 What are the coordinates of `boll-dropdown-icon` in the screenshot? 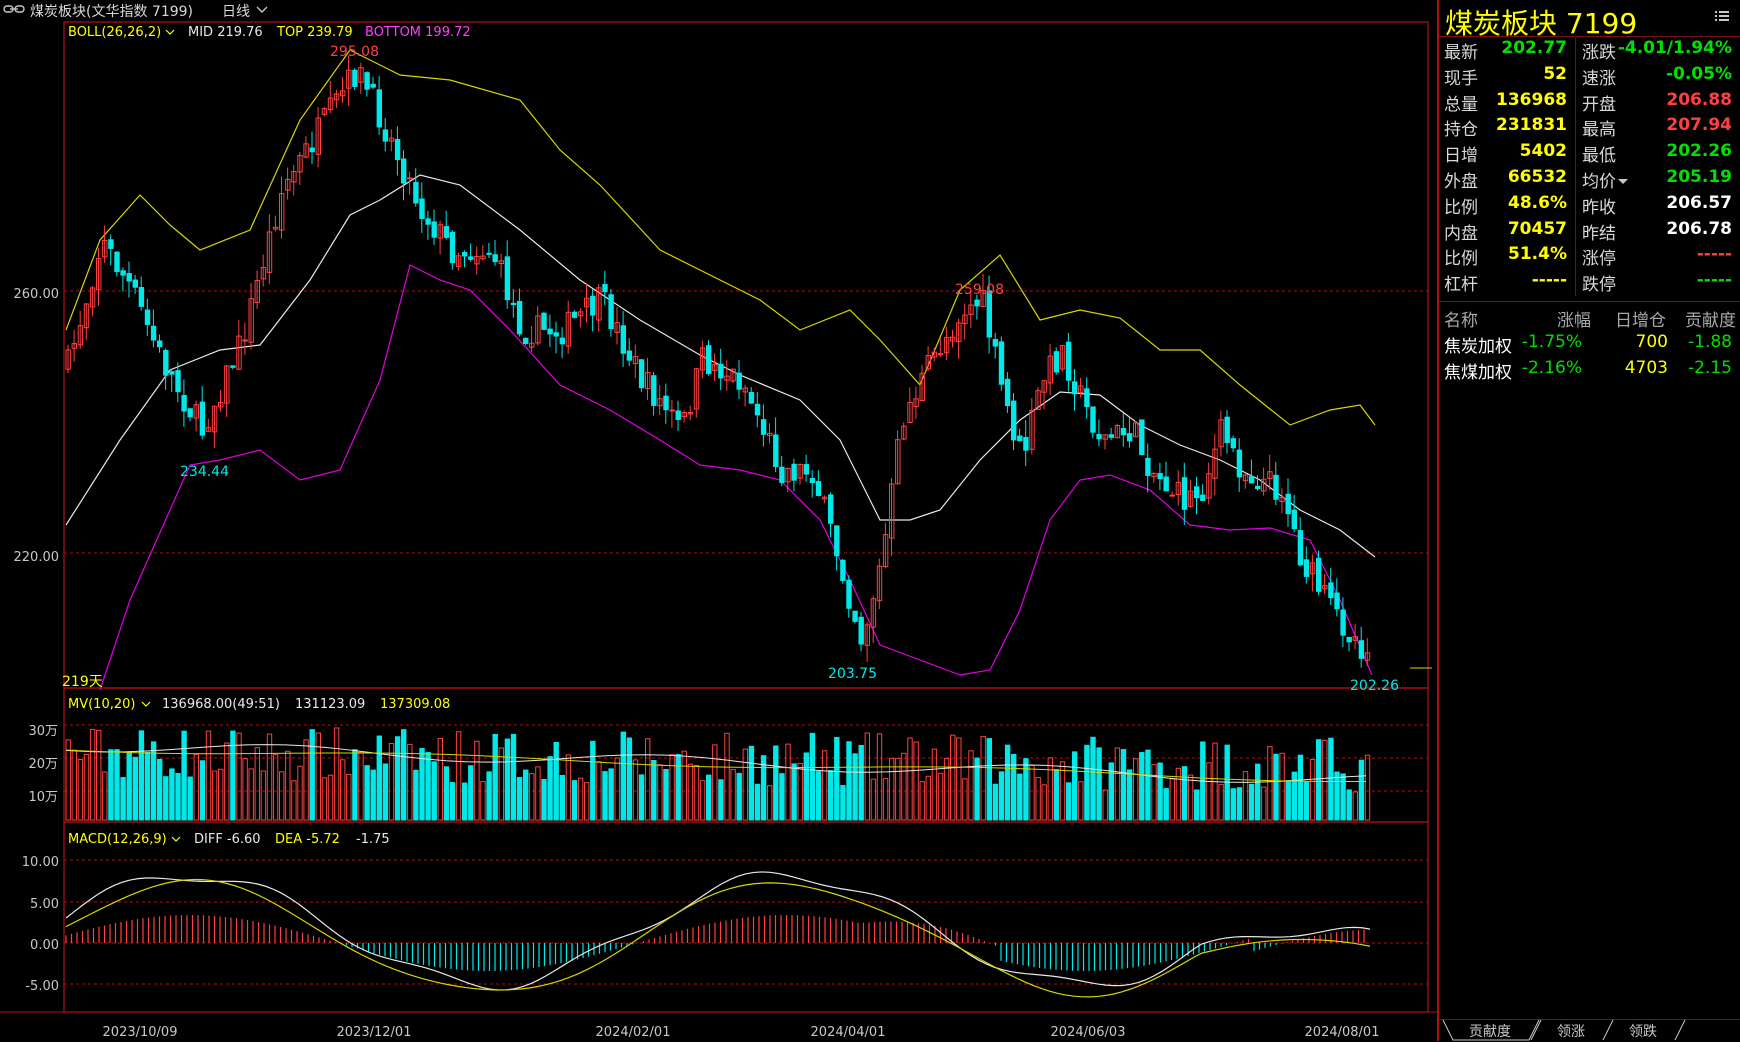 It's located at (170, 32).